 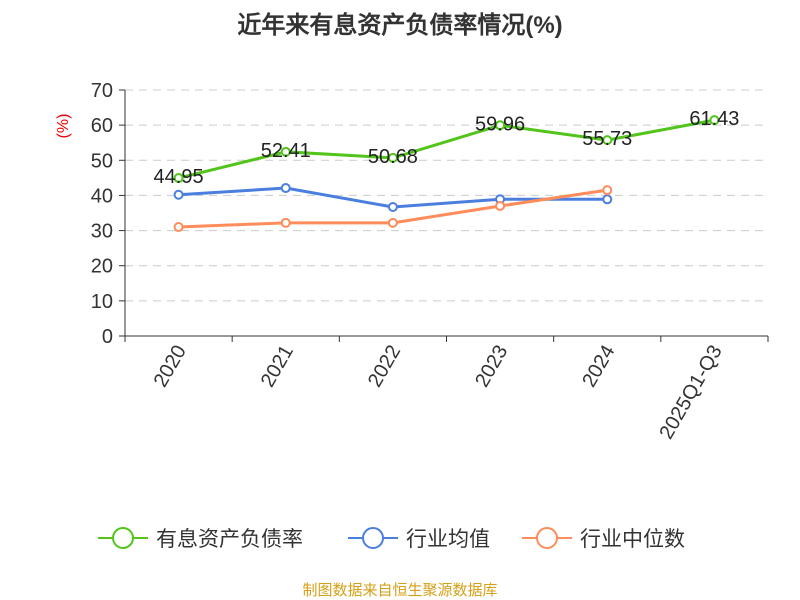 What do you see at coordinates (448, 539) in the screenshot?
I see `legend-label: 行业均值` at bounding box center [448, 539].